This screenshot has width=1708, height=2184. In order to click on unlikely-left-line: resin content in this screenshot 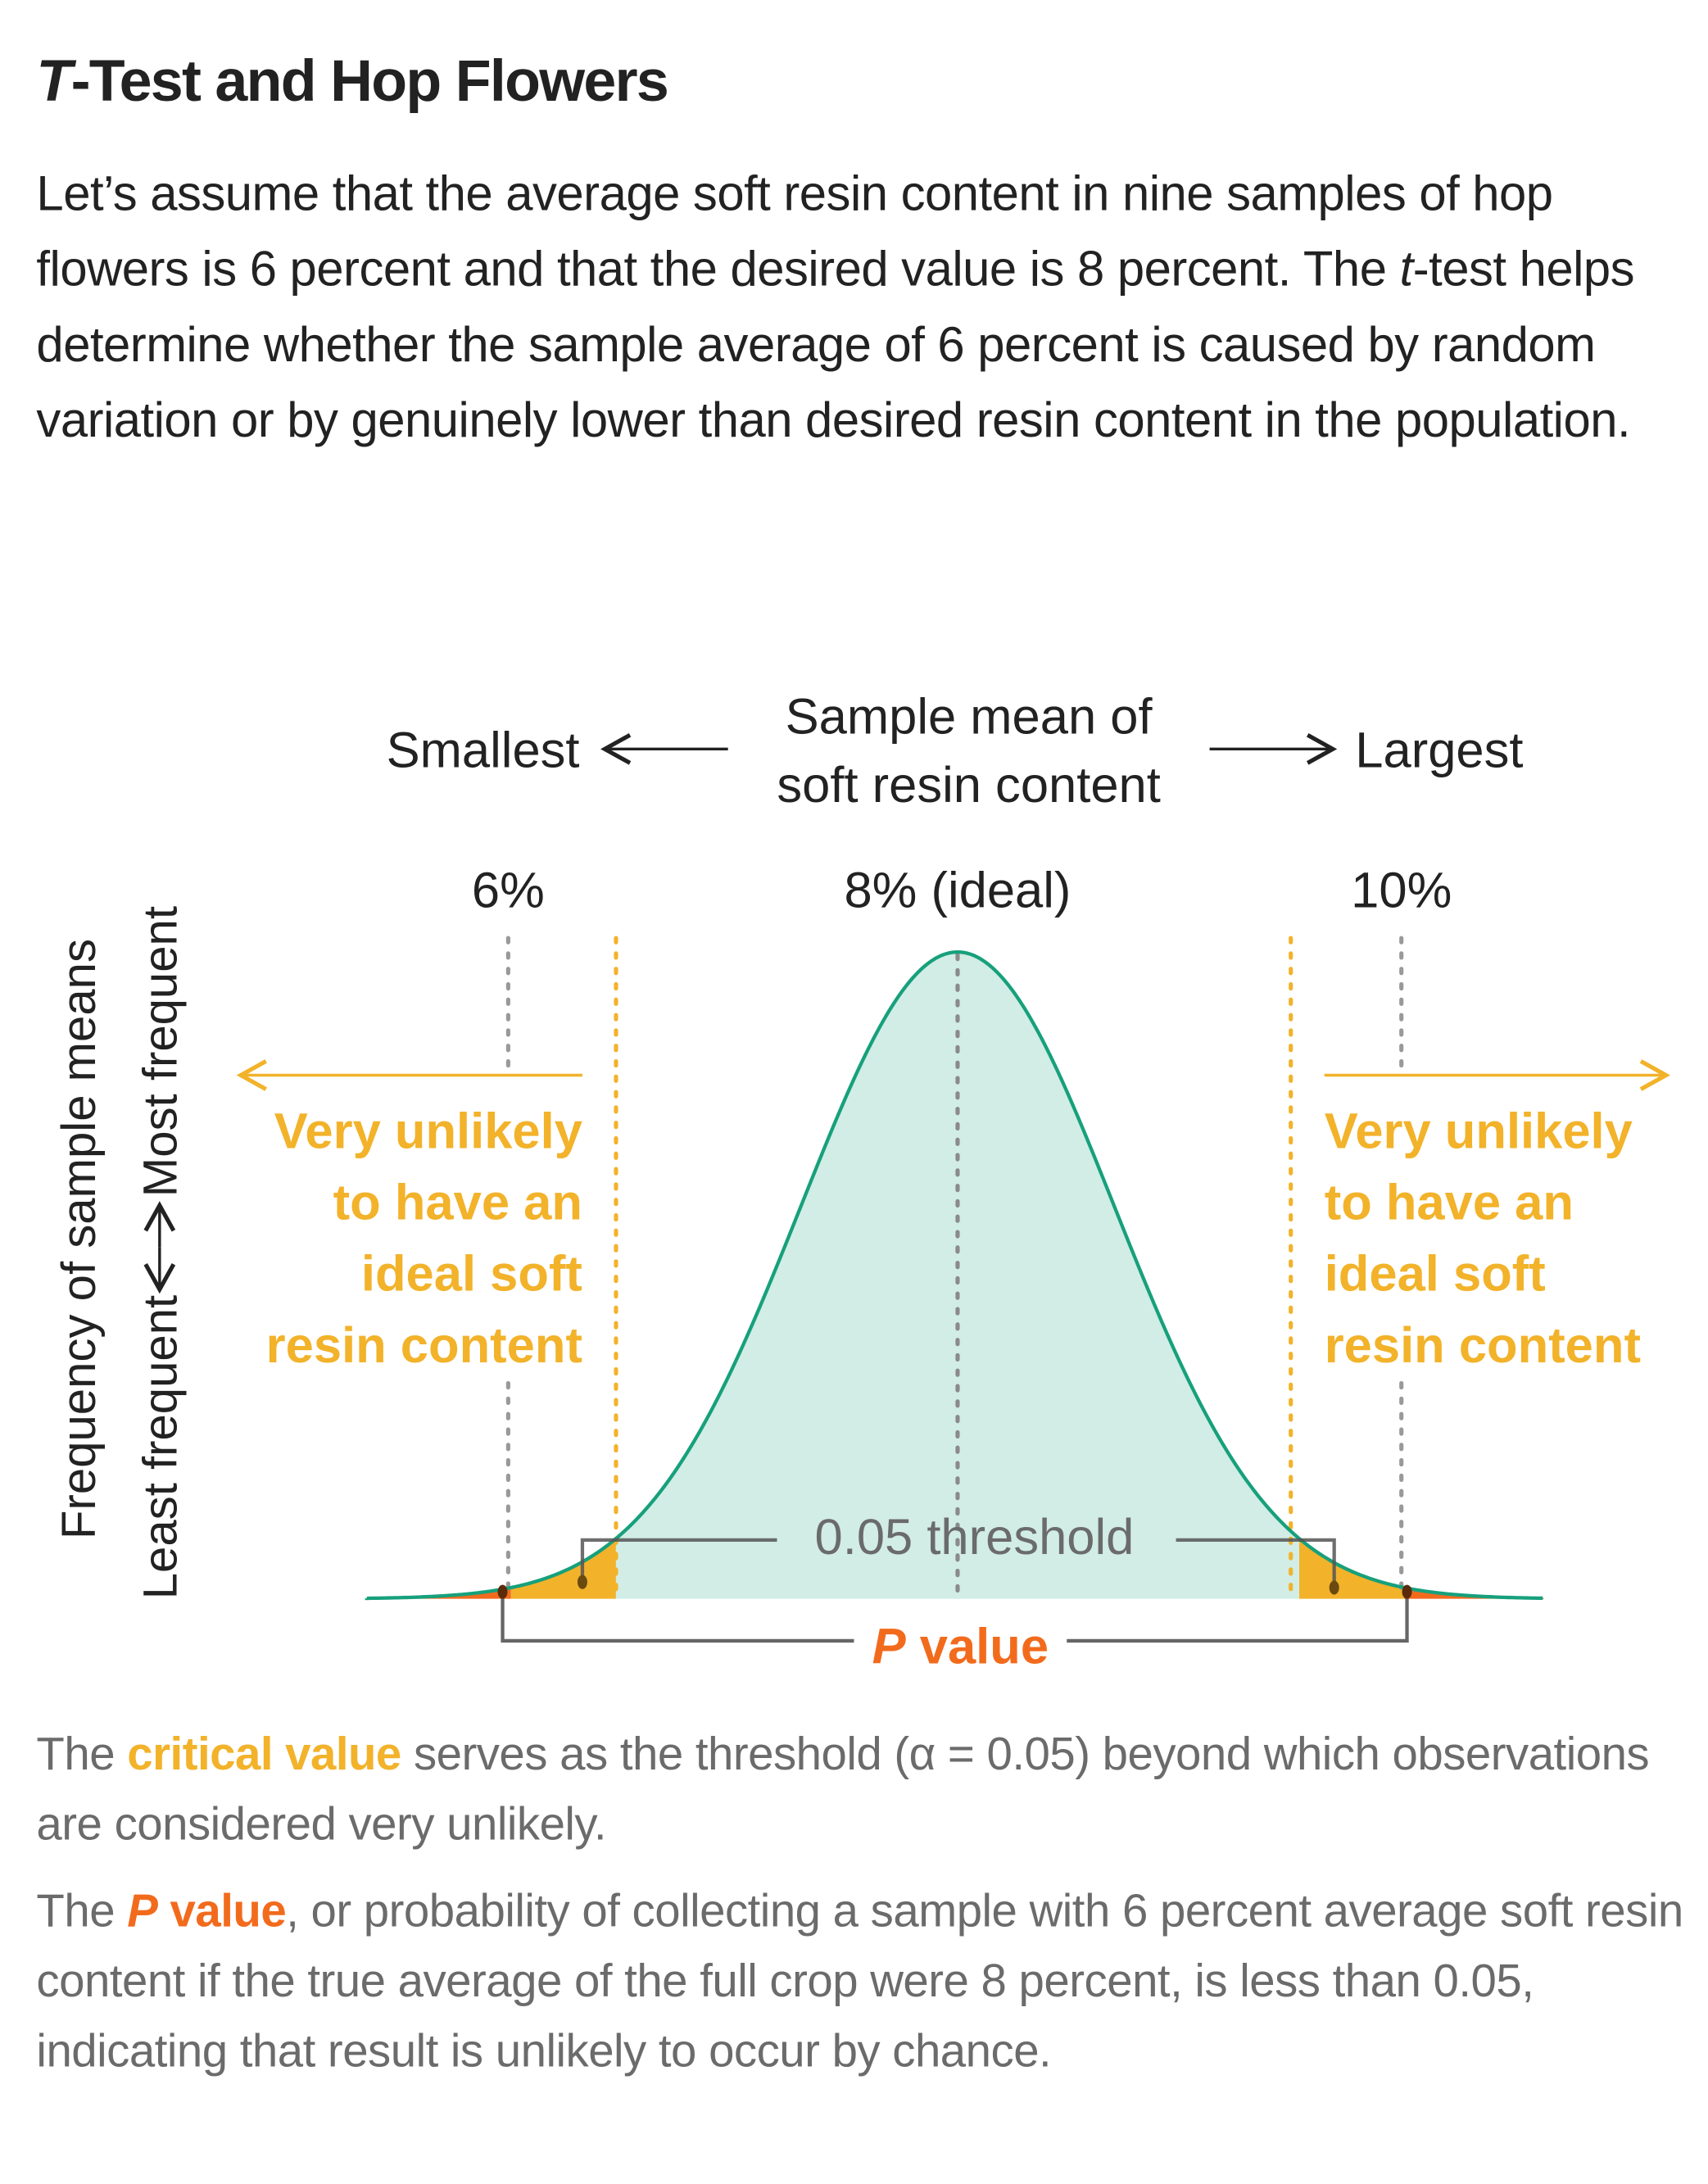, I will do `click(424, 1345)`.